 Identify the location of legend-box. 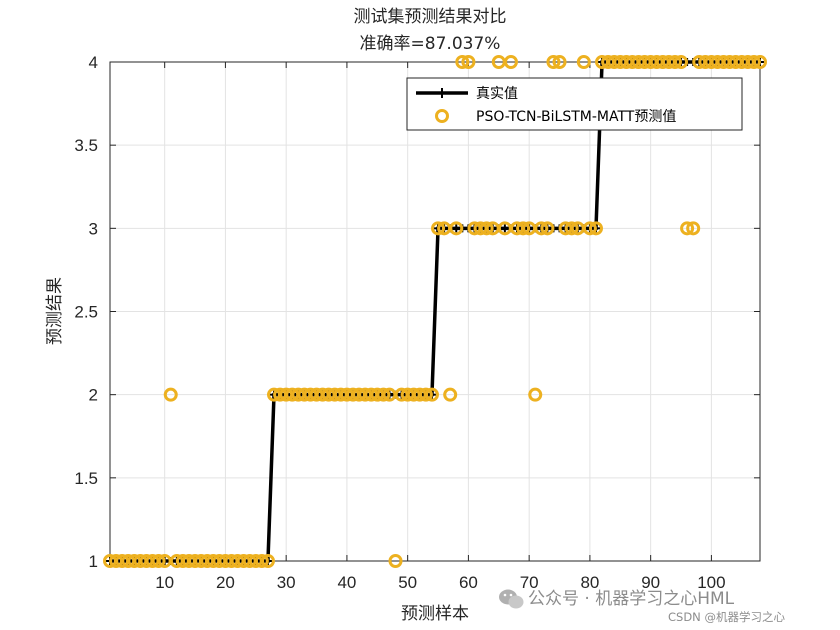
(574, 104).